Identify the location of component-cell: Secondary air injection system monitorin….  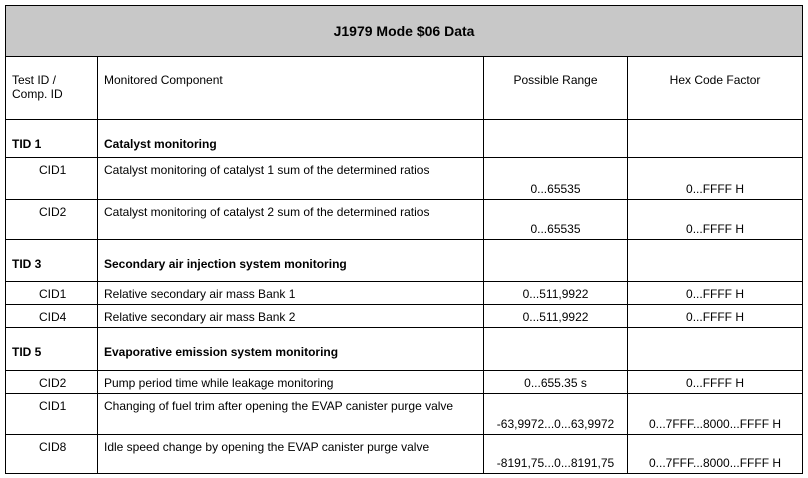
(290, 260).